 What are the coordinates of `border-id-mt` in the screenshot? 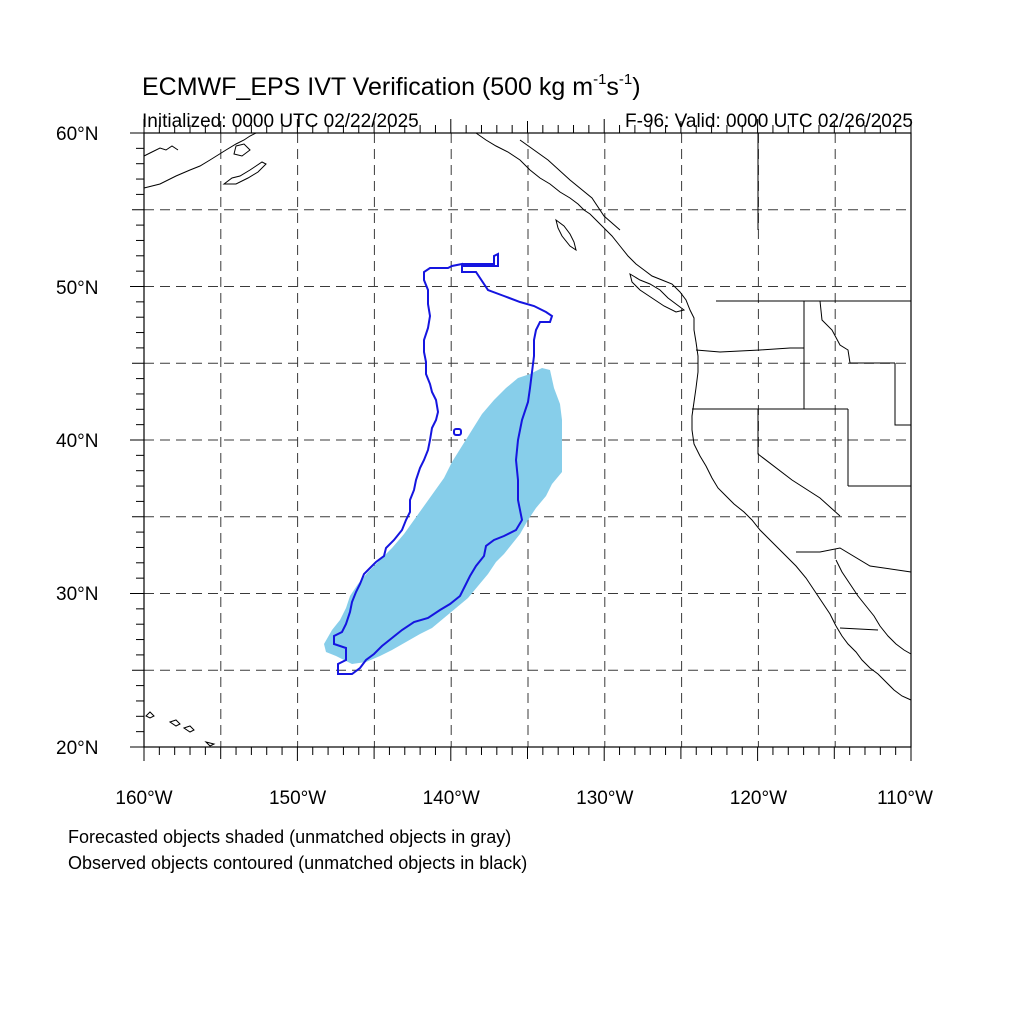 It's located at (857, 332).